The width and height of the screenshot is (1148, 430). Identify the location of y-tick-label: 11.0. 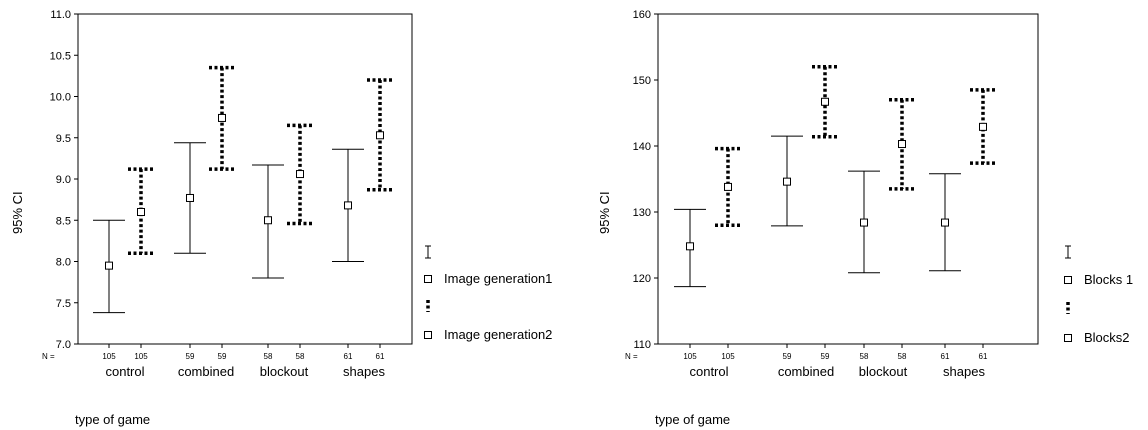
(60, 15).